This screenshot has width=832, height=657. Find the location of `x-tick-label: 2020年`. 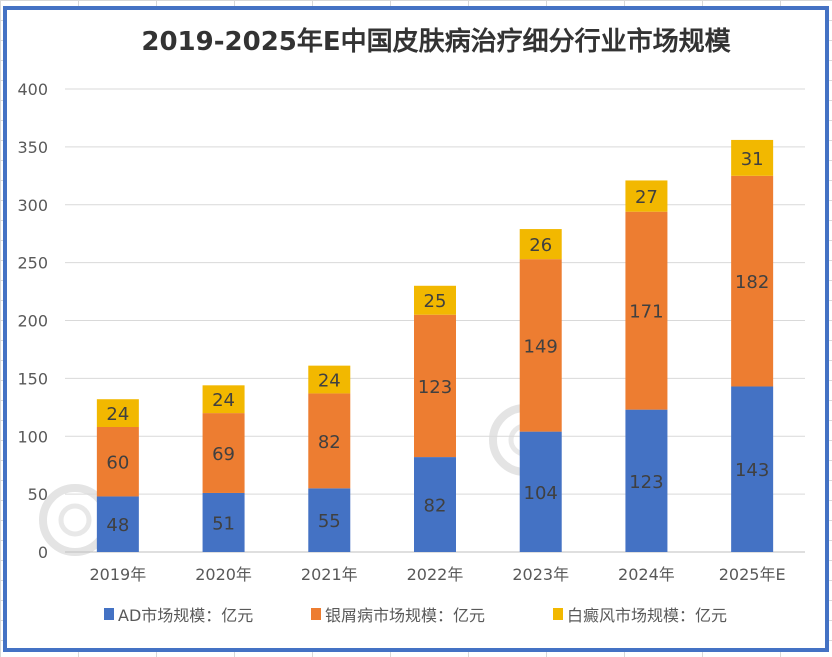

x-tick-label: 2020年 is located at coordinates (223, 574).